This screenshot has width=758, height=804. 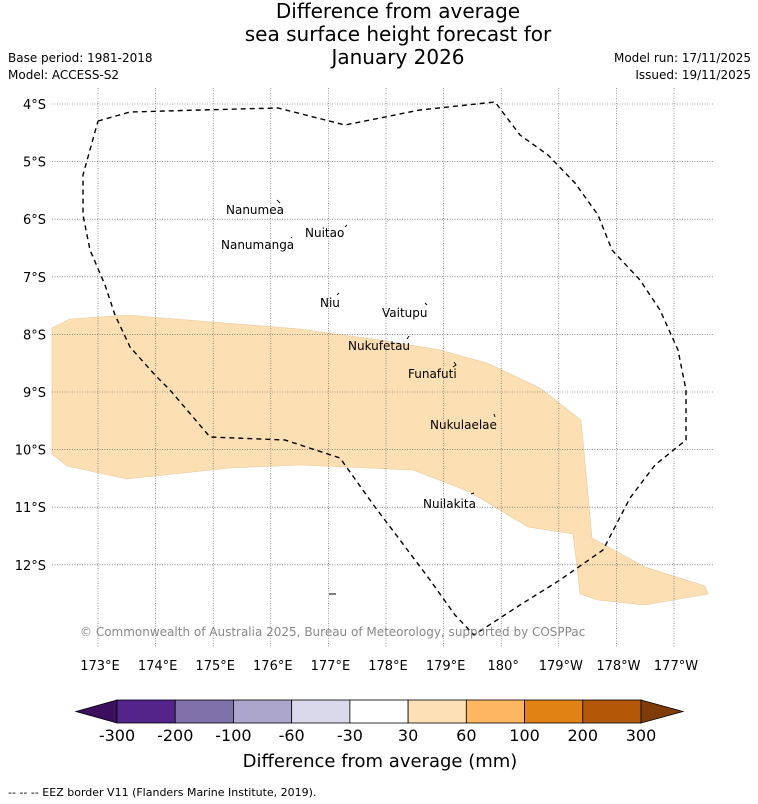 I want to click on lon-tick-label: 174°E, so click(x=158, y=666).